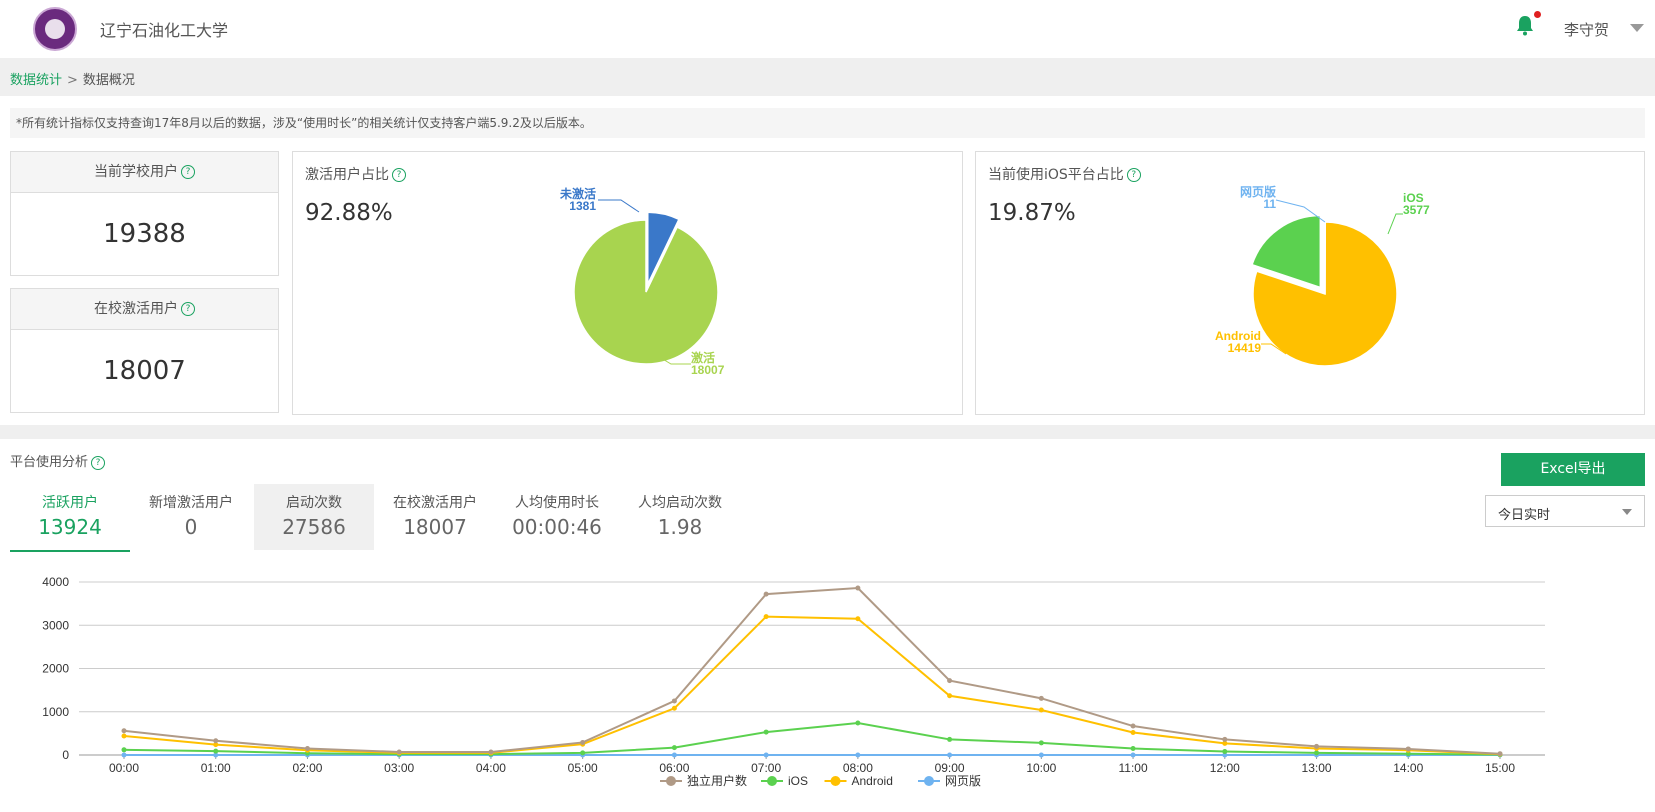  I want to click on tab-new-activations: 新增激活用户 0, so click(191, 517).